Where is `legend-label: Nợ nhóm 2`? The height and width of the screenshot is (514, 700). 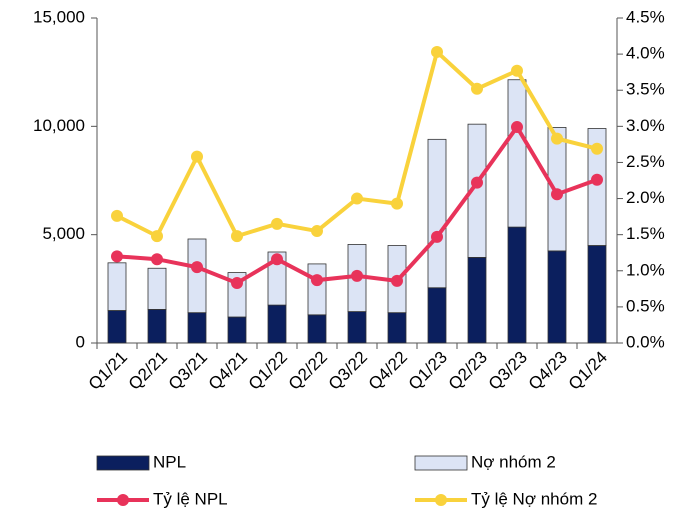
legend-label: Nợ nhóm 2 is located at coordinates (513, 461).